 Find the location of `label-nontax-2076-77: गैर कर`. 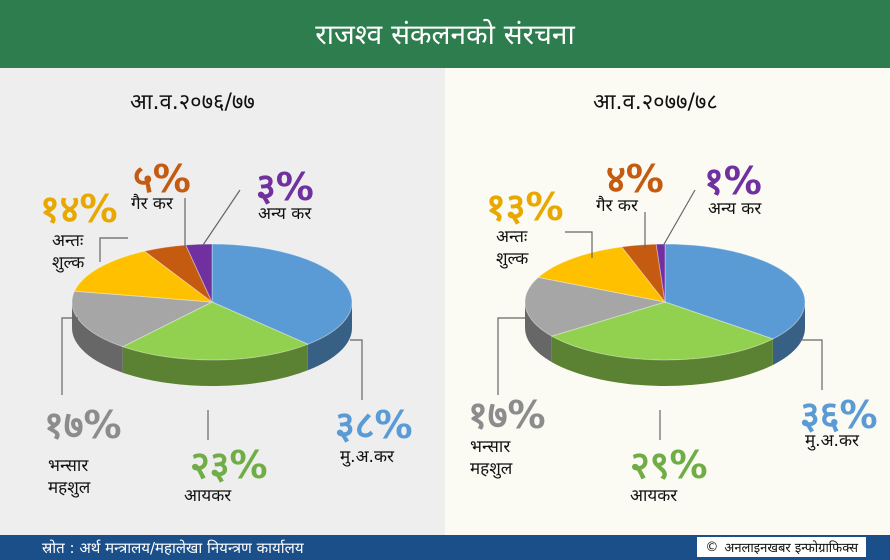

label-nontax-2076-77: गैर कर is located at coordinates (152, 204).